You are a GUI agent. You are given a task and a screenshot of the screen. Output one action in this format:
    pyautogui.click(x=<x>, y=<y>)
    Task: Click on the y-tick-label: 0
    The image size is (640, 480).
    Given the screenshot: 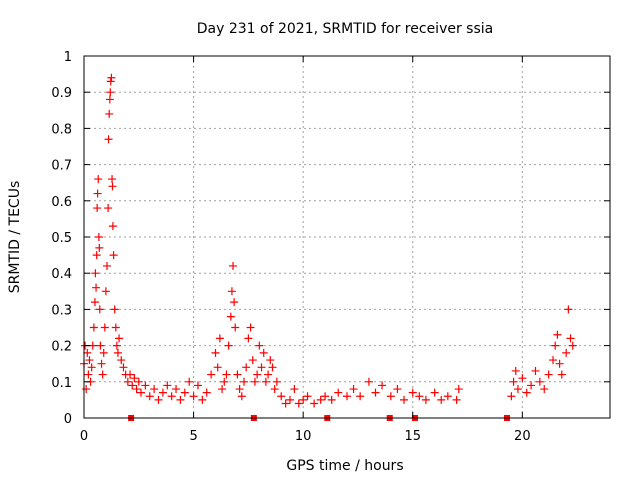 What is the action you would take?
    pyautogui.click(x=68, y=419)
    